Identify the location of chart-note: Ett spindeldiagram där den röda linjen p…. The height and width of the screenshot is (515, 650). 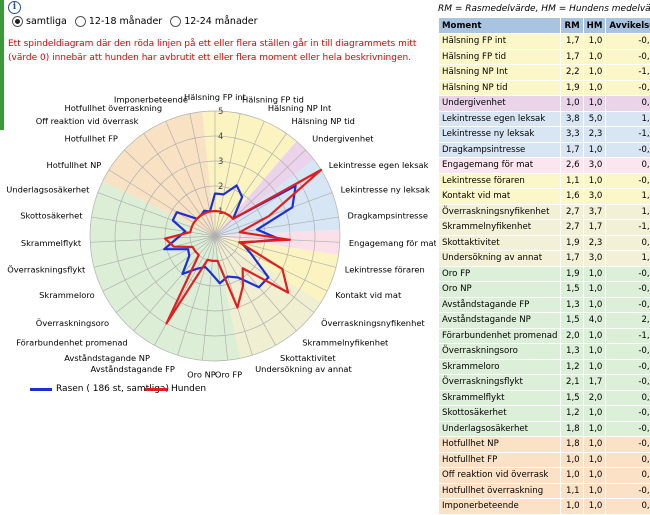
(212, 51).